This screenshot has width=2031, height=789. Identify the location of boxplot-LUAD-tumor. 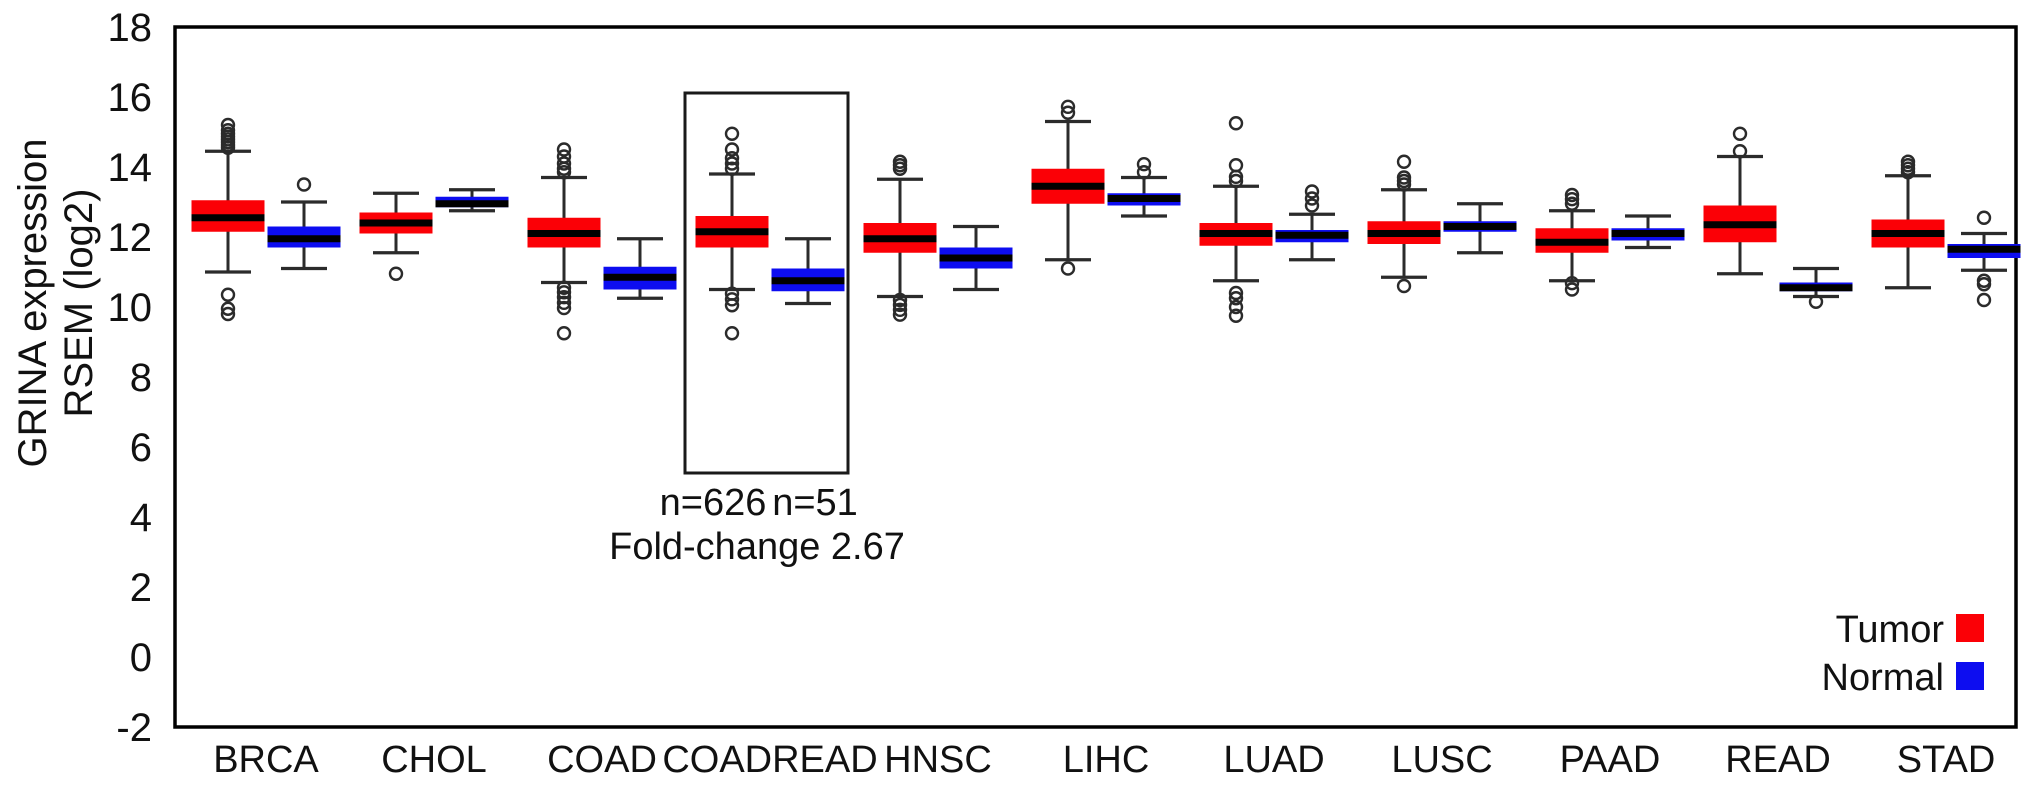
(1236, 219).